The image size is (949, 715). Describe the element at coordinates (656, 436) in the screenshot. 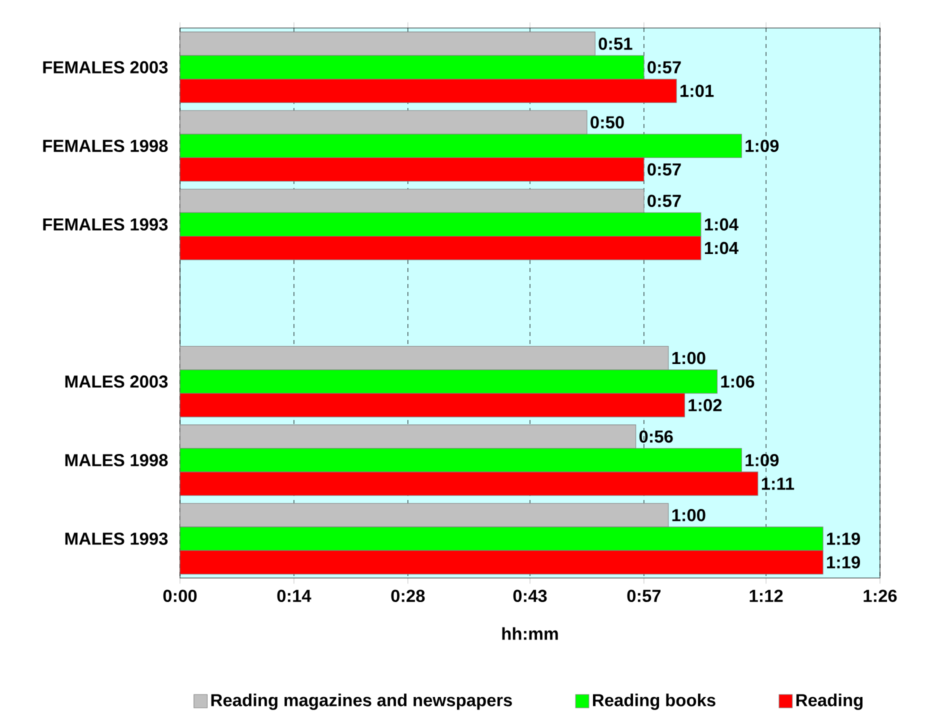

I see `data-label: 0:56` at that location.